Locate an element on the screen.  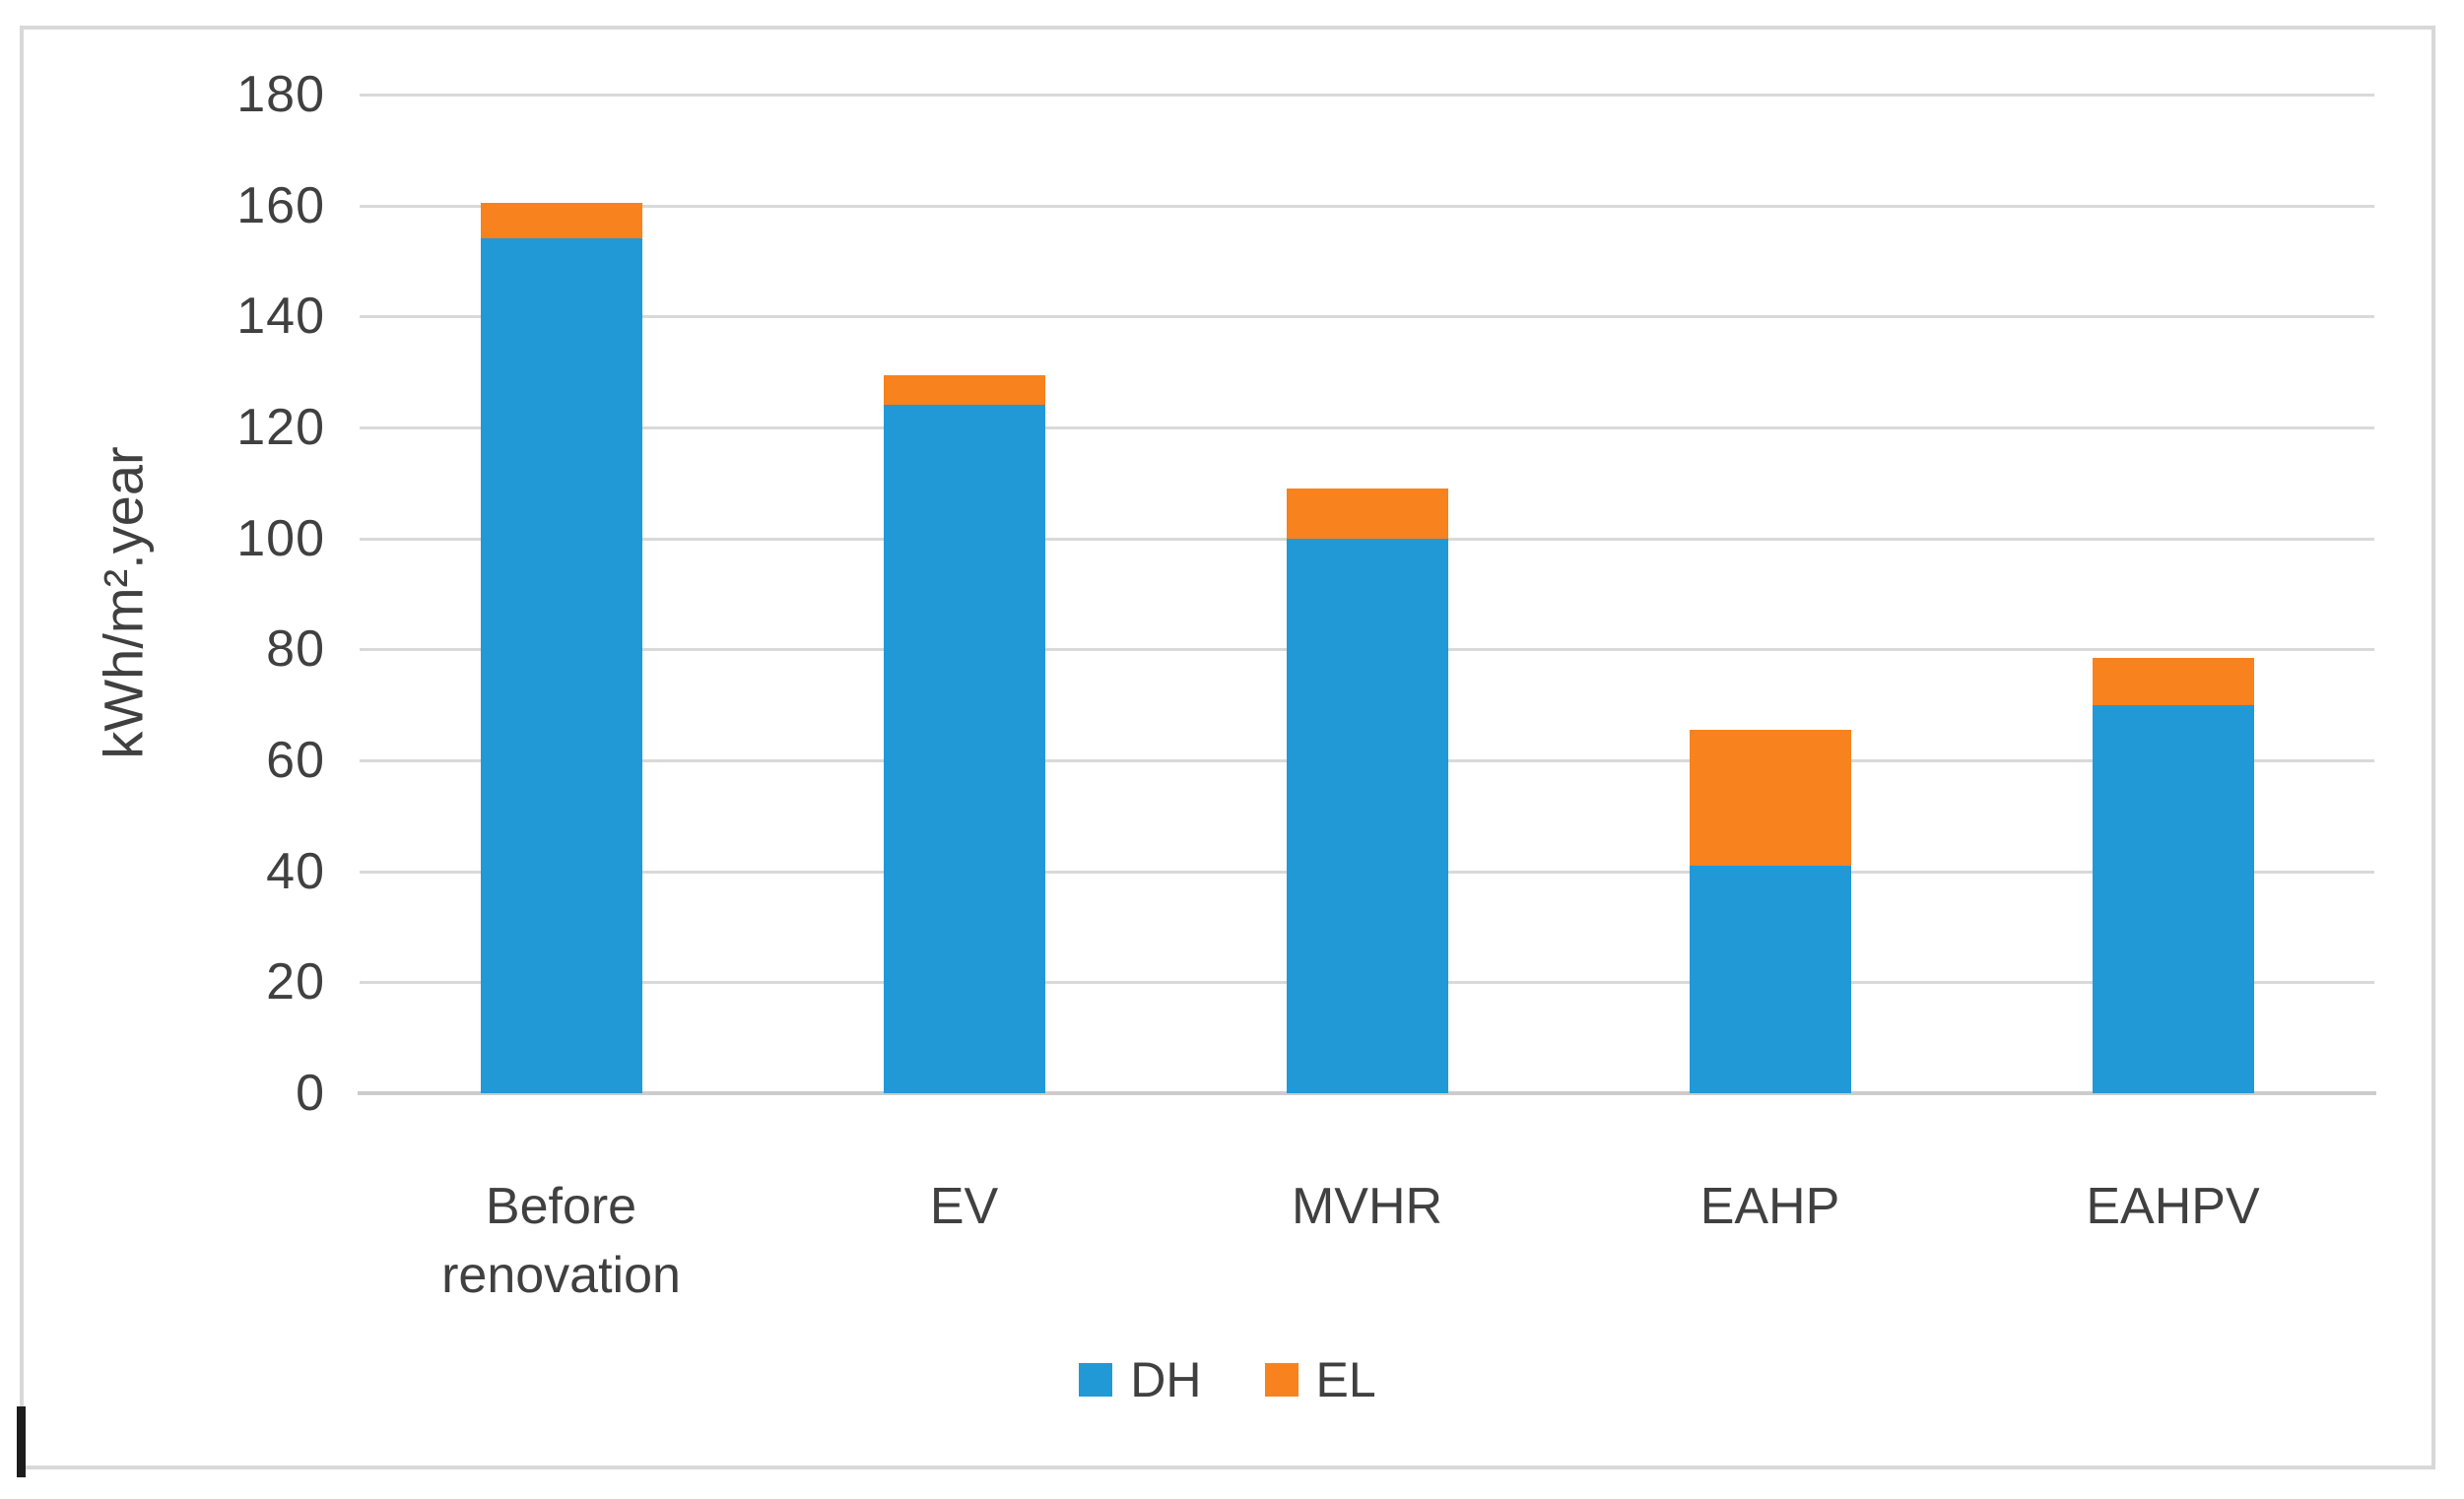
x-category-label-ev: EV is located at coordinates (964, 1206).